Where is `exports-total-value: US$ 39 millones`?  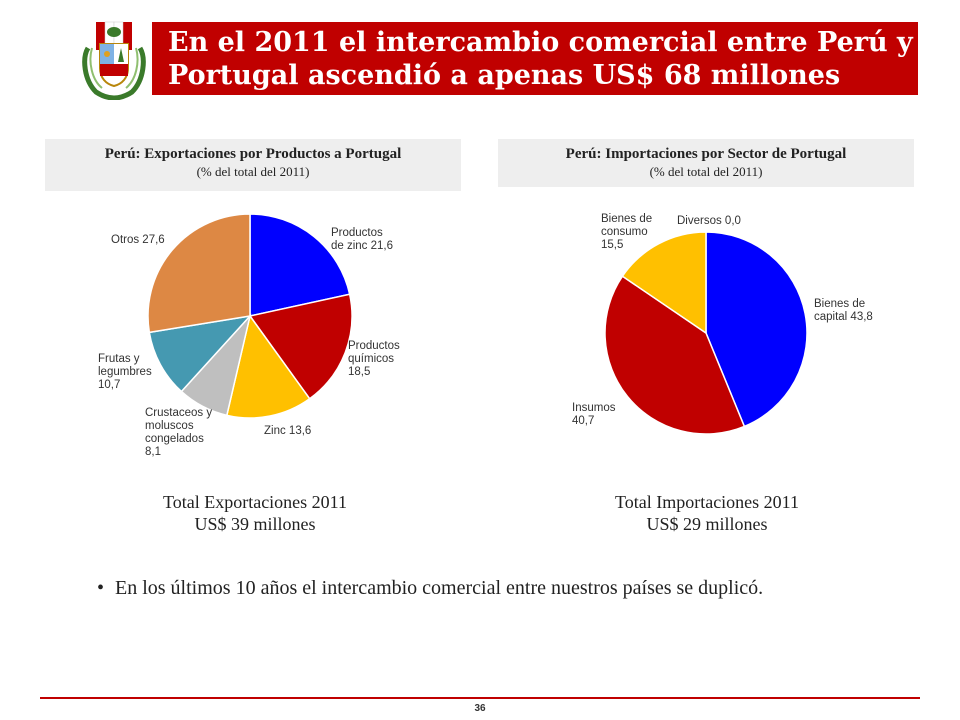
exports-total-value: US$ 39 millones is located at coordinates (255, 524).